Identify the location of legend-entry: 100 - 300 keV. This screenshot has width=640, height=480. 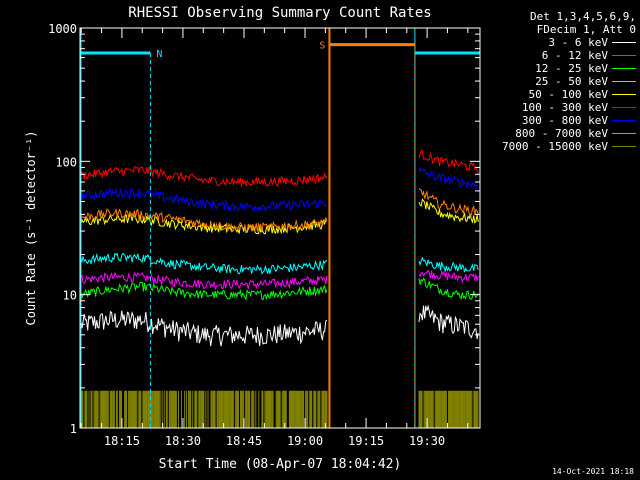
(551, 107).